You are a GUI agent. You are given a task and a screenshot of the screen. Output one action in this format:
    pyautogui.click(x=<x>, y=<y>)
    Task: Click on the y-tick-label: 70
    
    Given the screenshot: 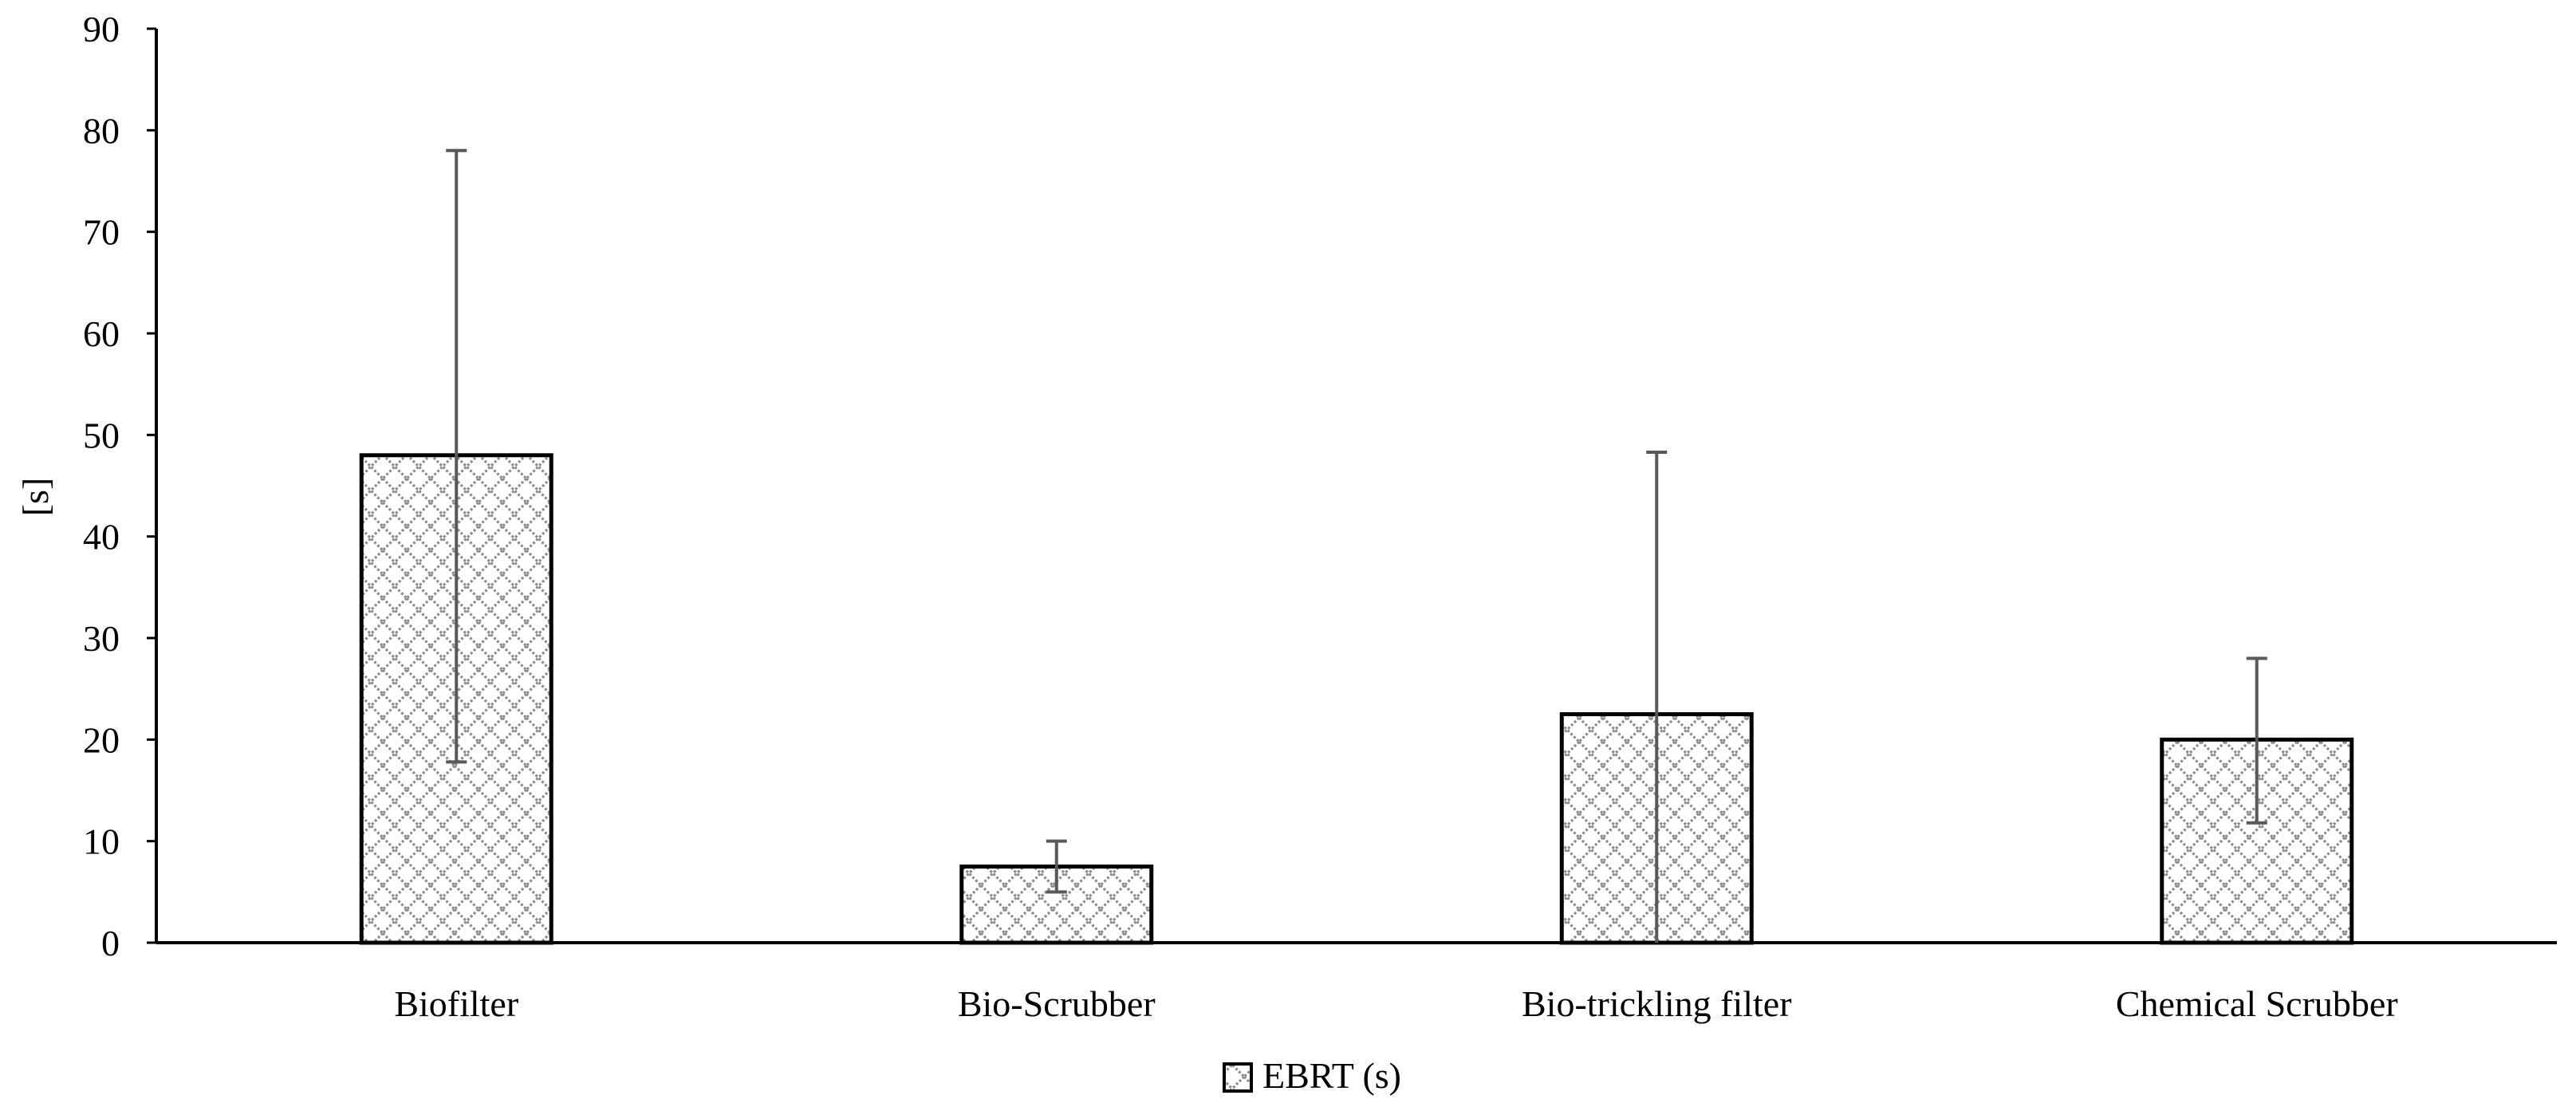 What is the action you would take?
    pyautogui.click(x=101, y=232)
    